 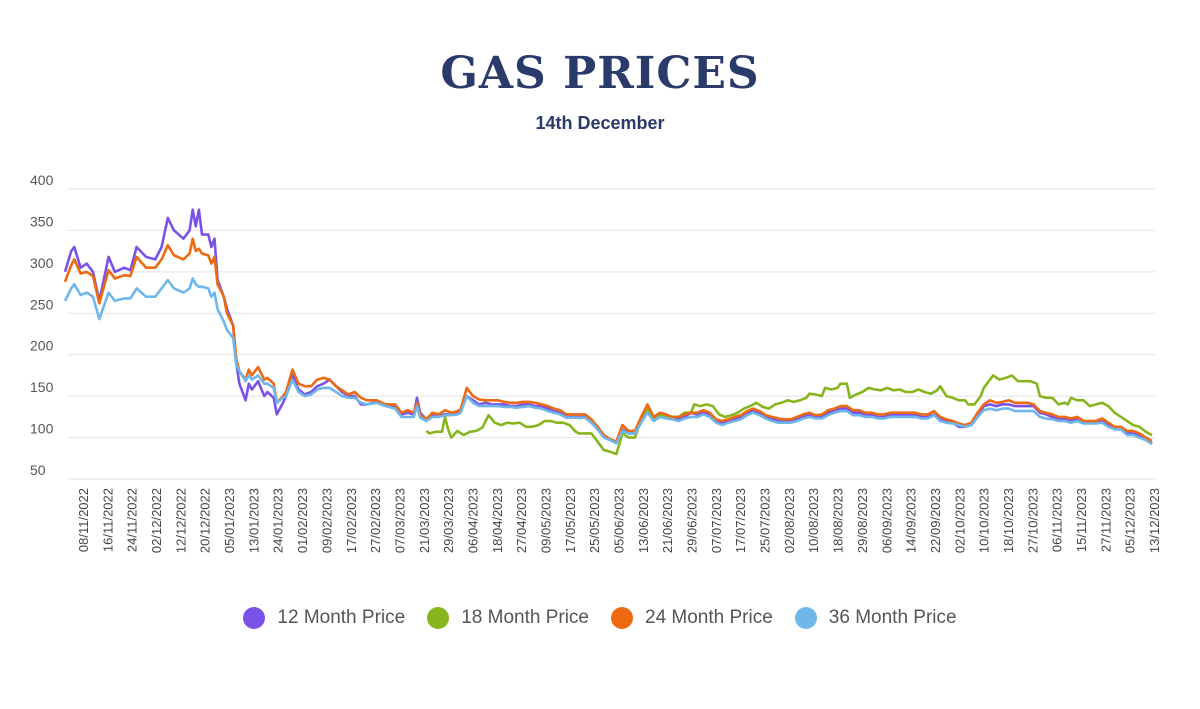 What do you see at coordinates (789, 520) in the screenshot?
I see `x-tick-label: 02/08/2023` at bounding box center [789, 520].